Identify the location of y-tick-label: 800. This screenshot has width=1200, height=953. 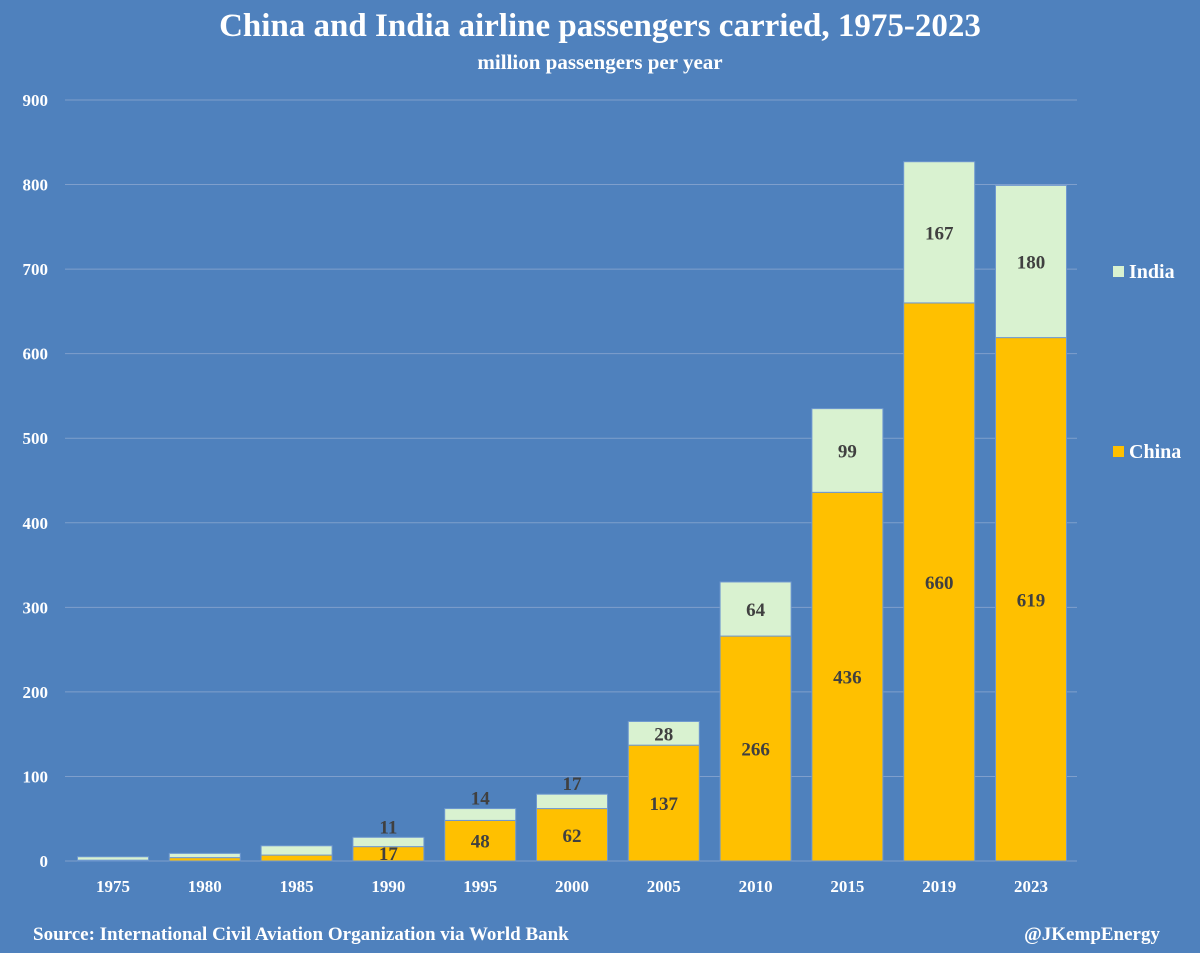
(36, 185).